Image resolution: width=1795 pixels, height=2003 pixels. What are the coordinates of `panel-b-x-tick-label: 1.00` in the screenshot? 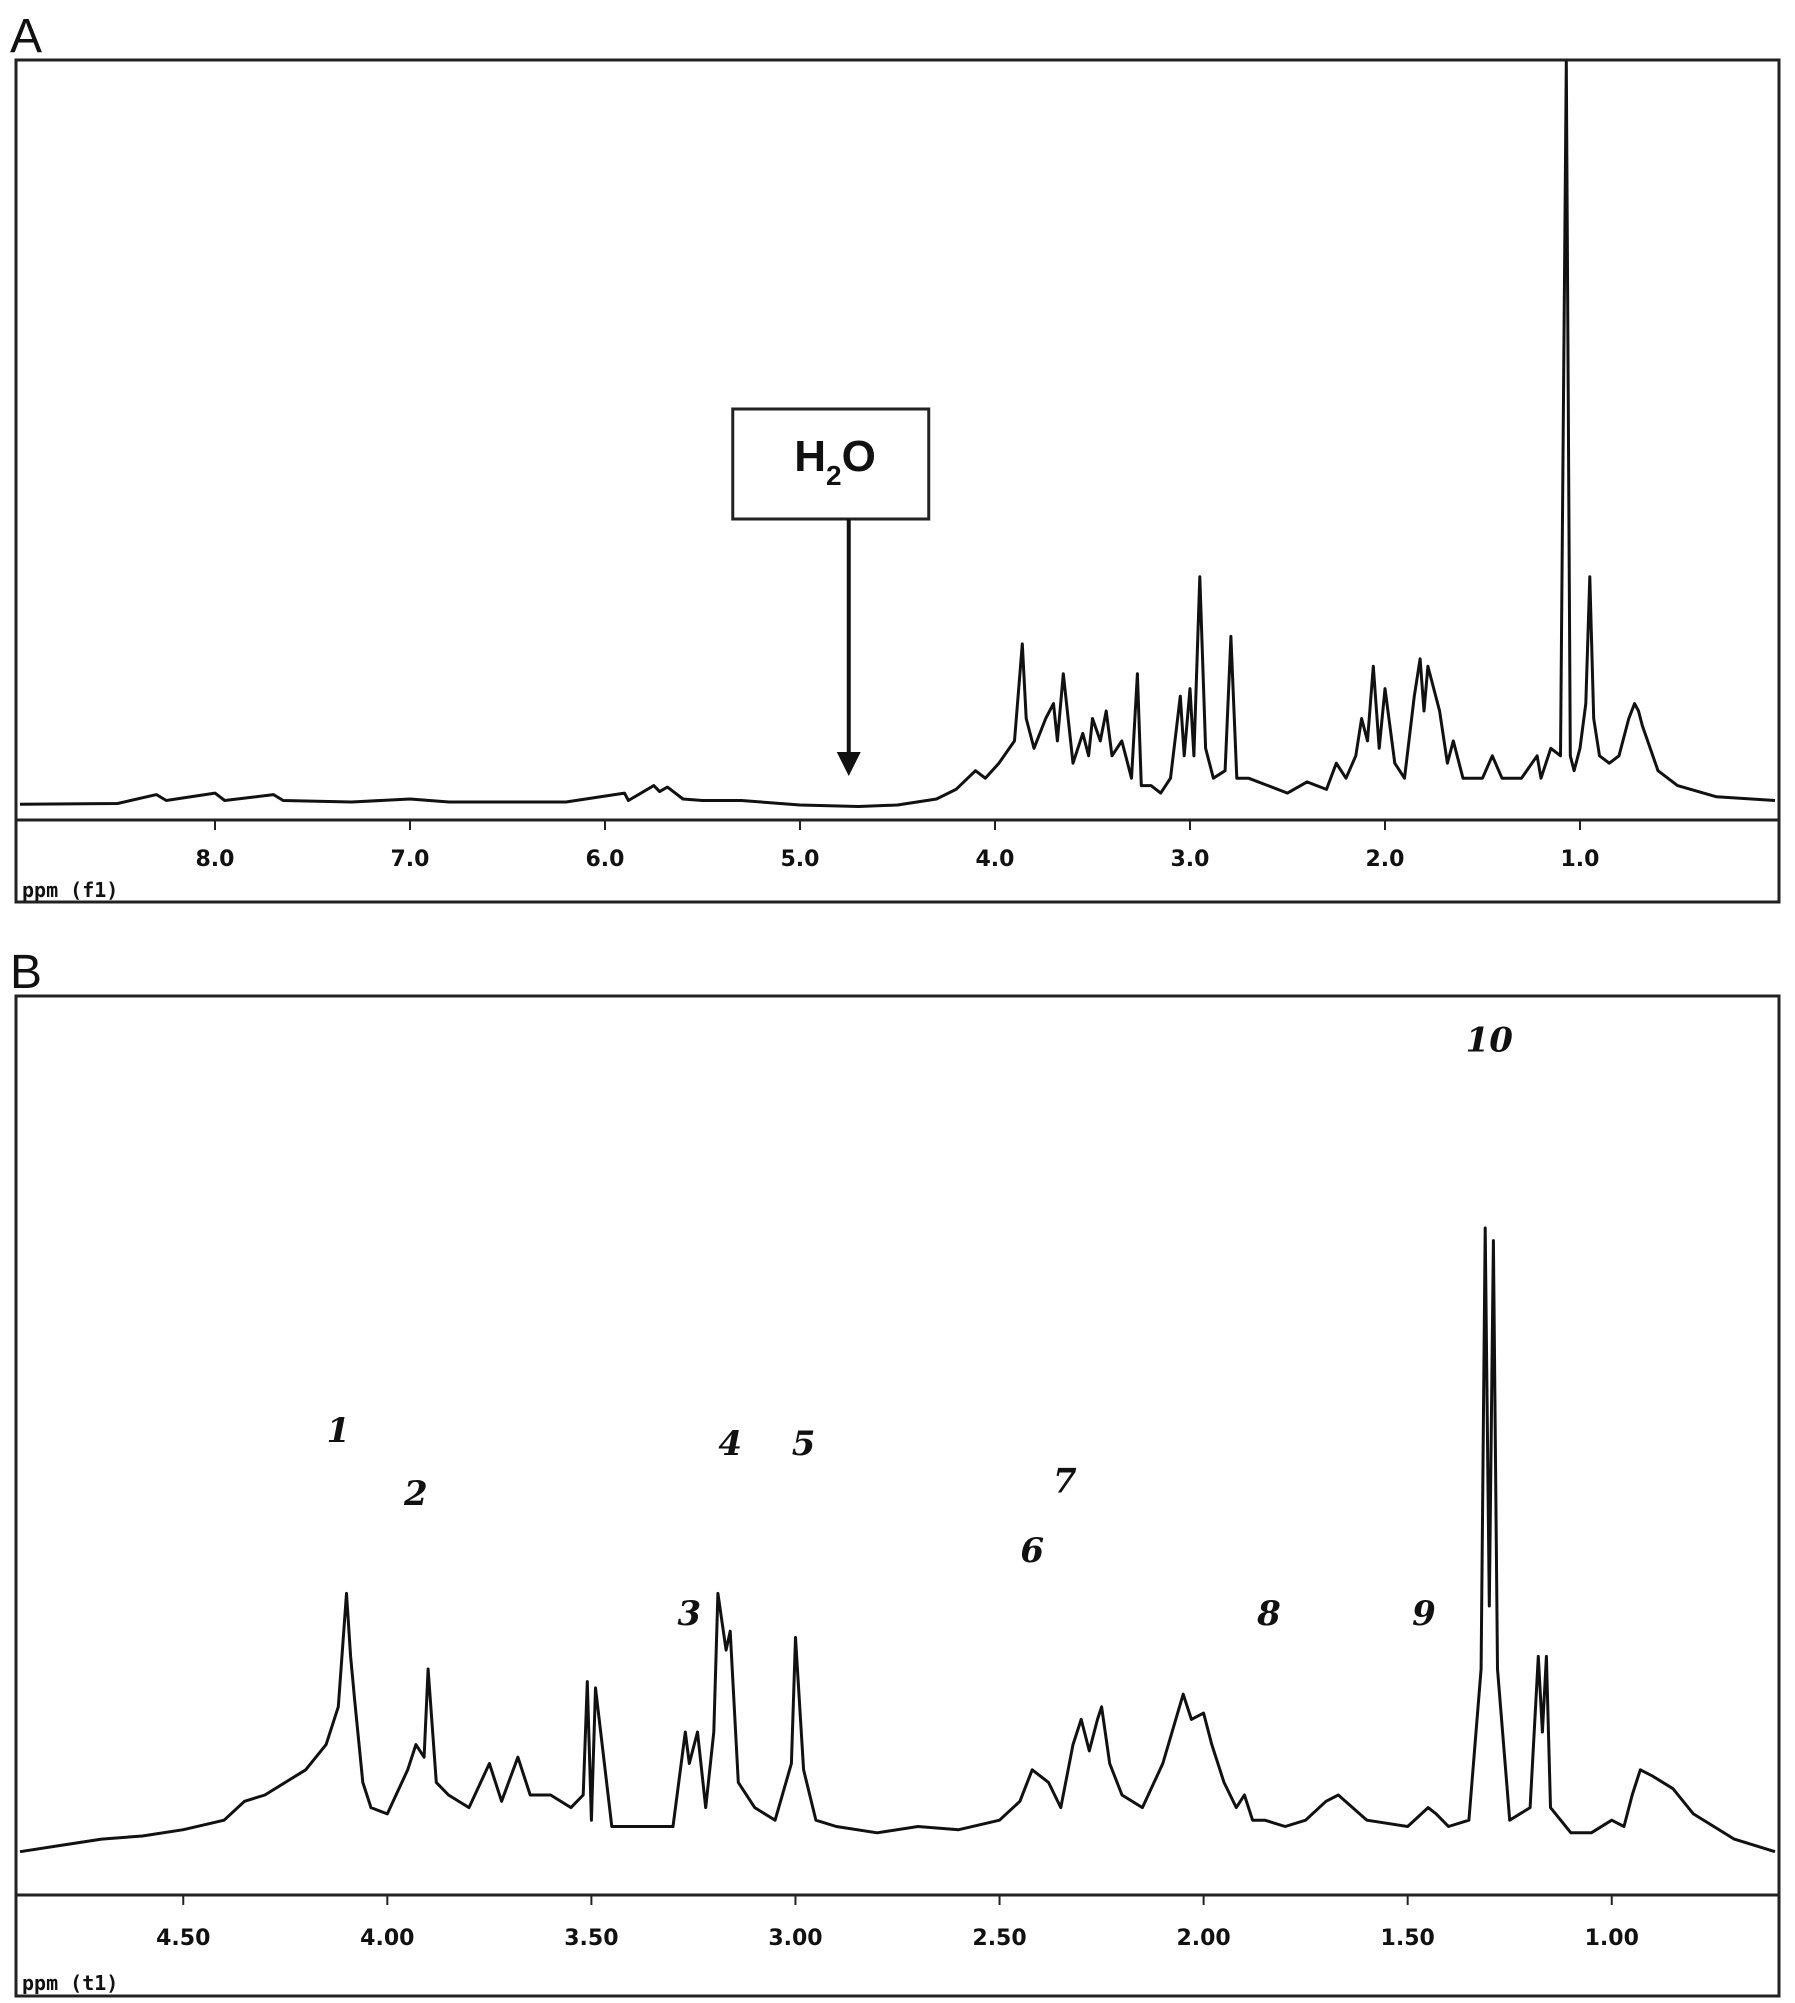 It's located at (1612, 1938).